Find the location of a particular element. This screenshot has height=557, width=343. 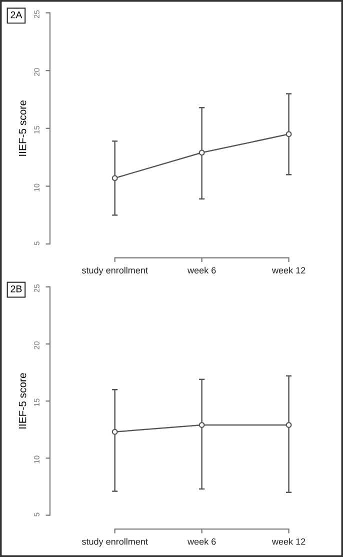

text: 2B is located at coordinates (16, 288).